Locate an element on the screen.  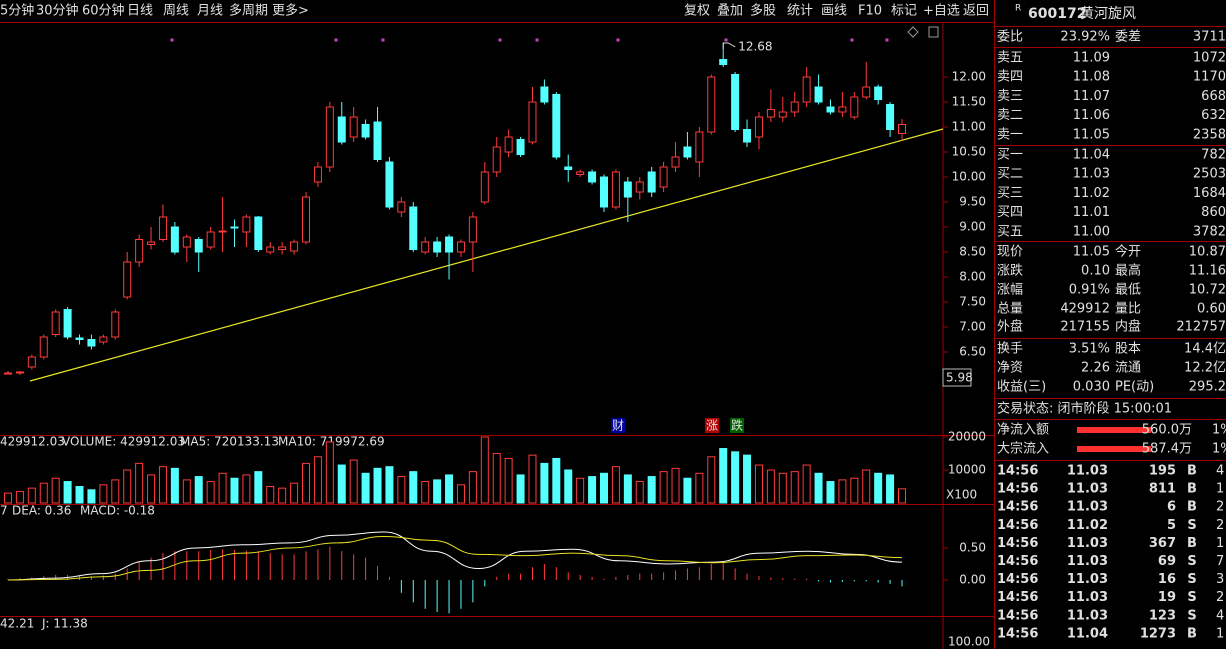
tool-button: F10 is located at coordinates (870, 11).